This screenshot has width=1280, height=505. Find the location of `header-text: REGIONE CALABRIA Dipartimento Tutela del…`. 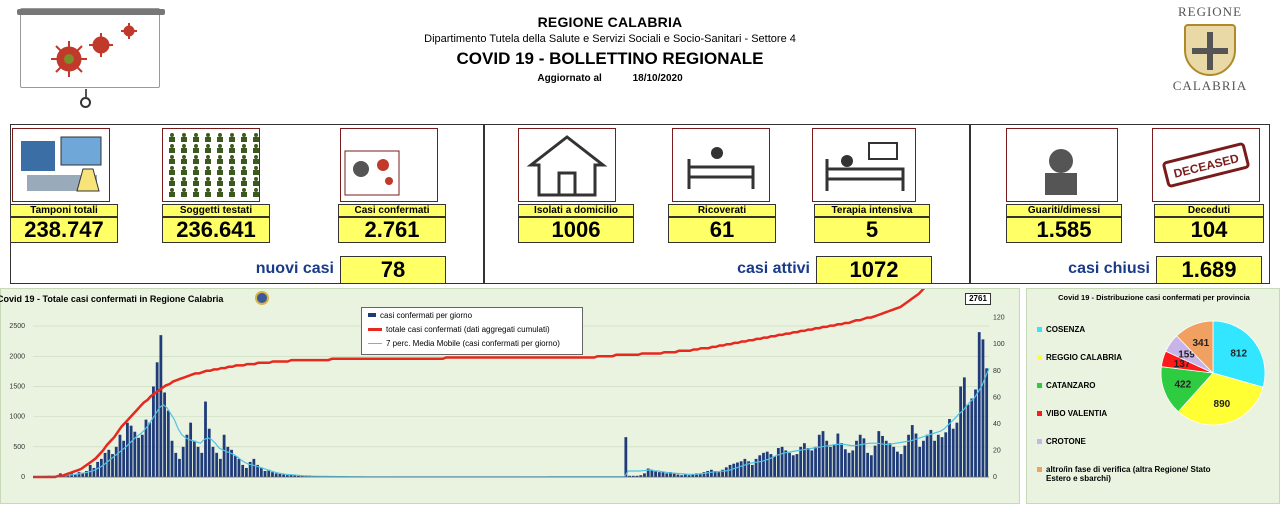

header-text: REGIONE CALABRIA Dipartimento Tutela del… is located at coordinates (610, 49).